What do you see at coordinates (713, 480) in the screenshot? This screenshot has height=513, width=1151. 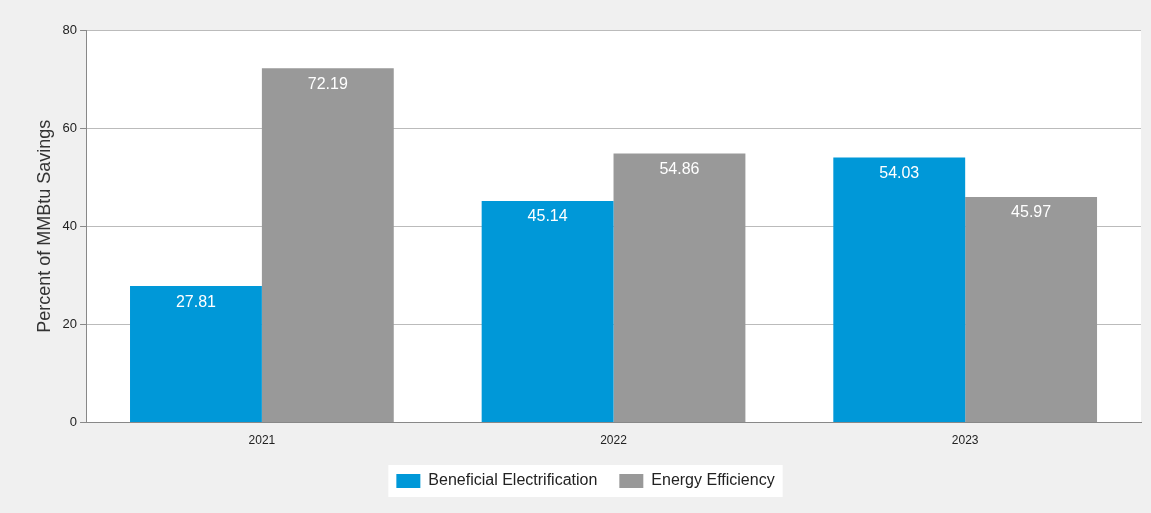 I see `legend-label: Energy Efficiency` at bounding box center [713, 480].